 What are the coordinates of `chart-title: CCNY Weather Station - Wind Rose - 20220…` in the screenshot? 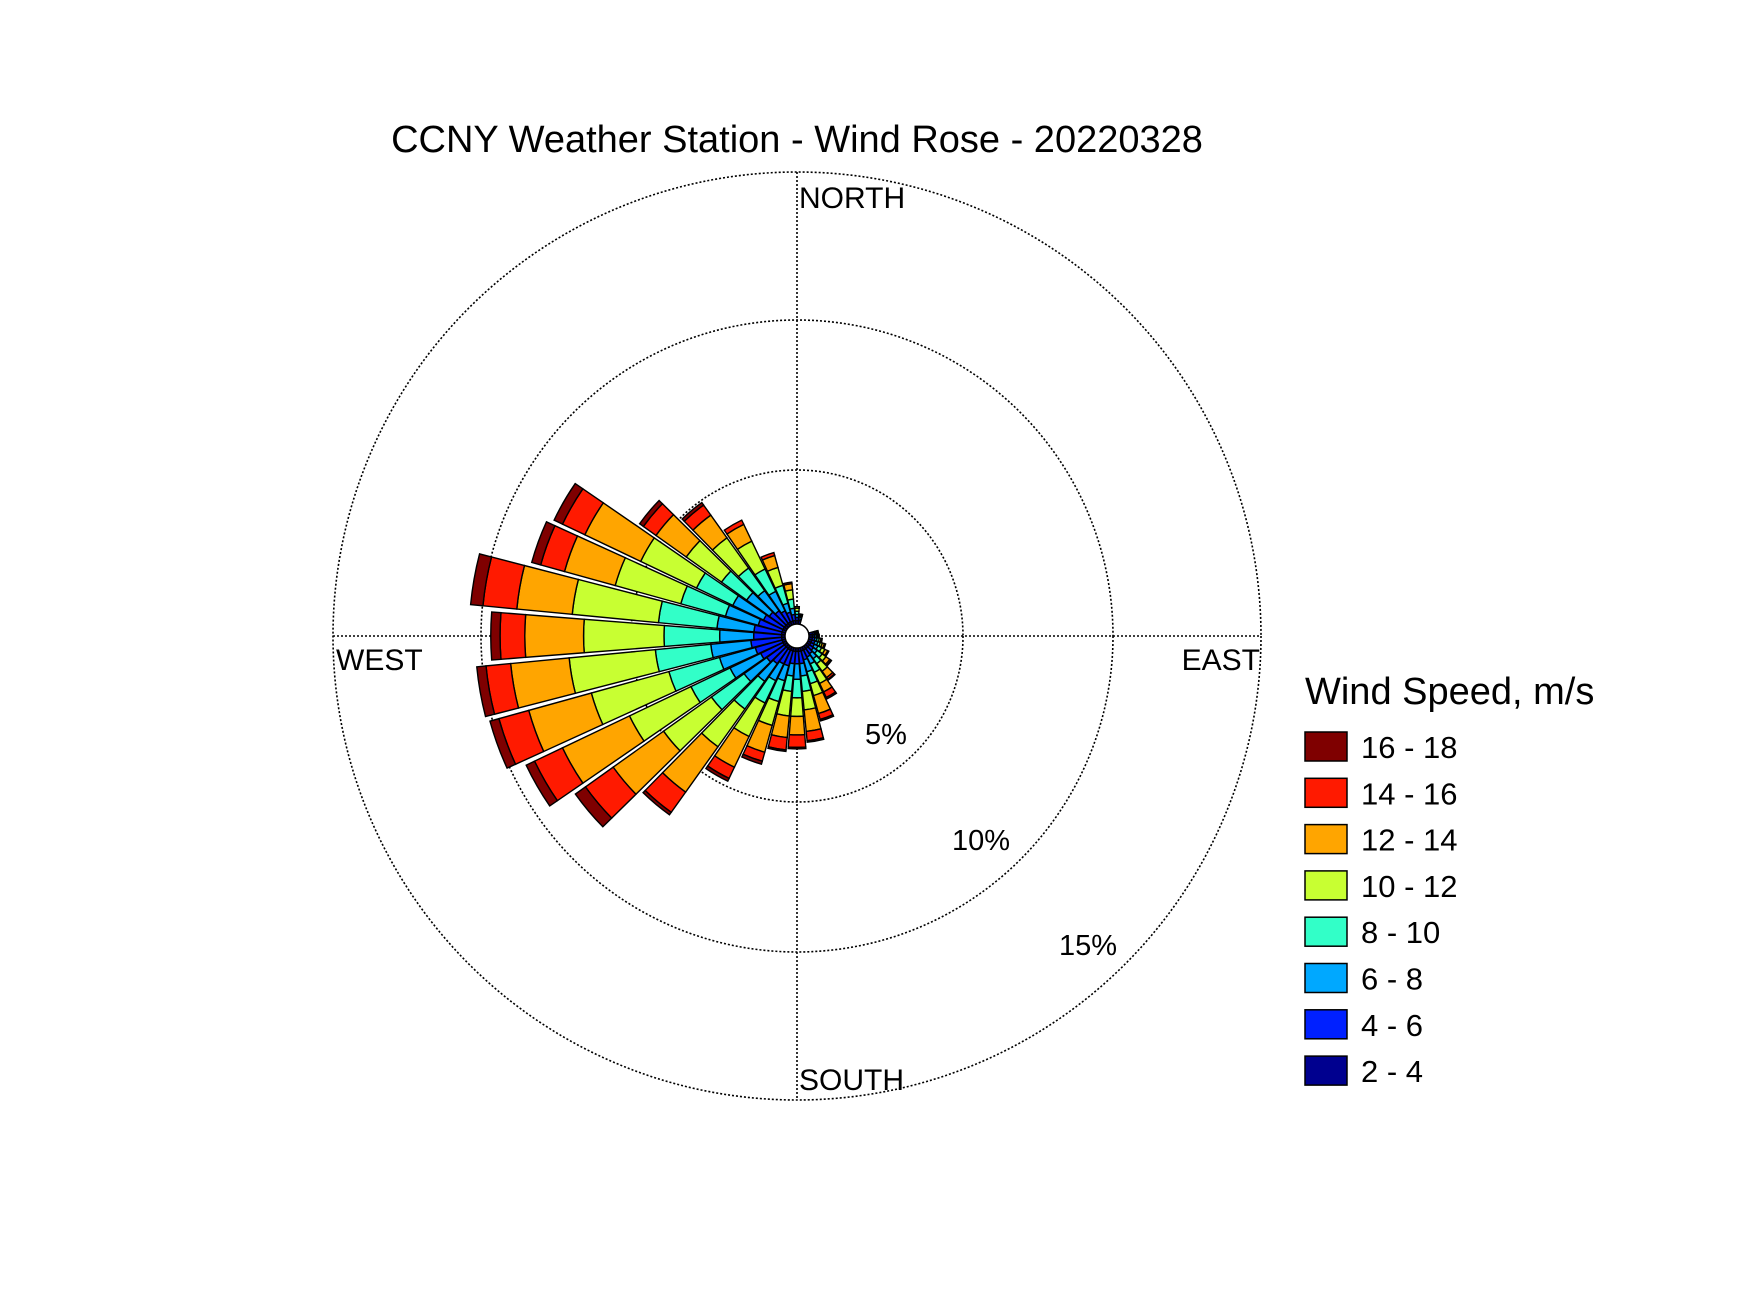 It's located at (797, 140).